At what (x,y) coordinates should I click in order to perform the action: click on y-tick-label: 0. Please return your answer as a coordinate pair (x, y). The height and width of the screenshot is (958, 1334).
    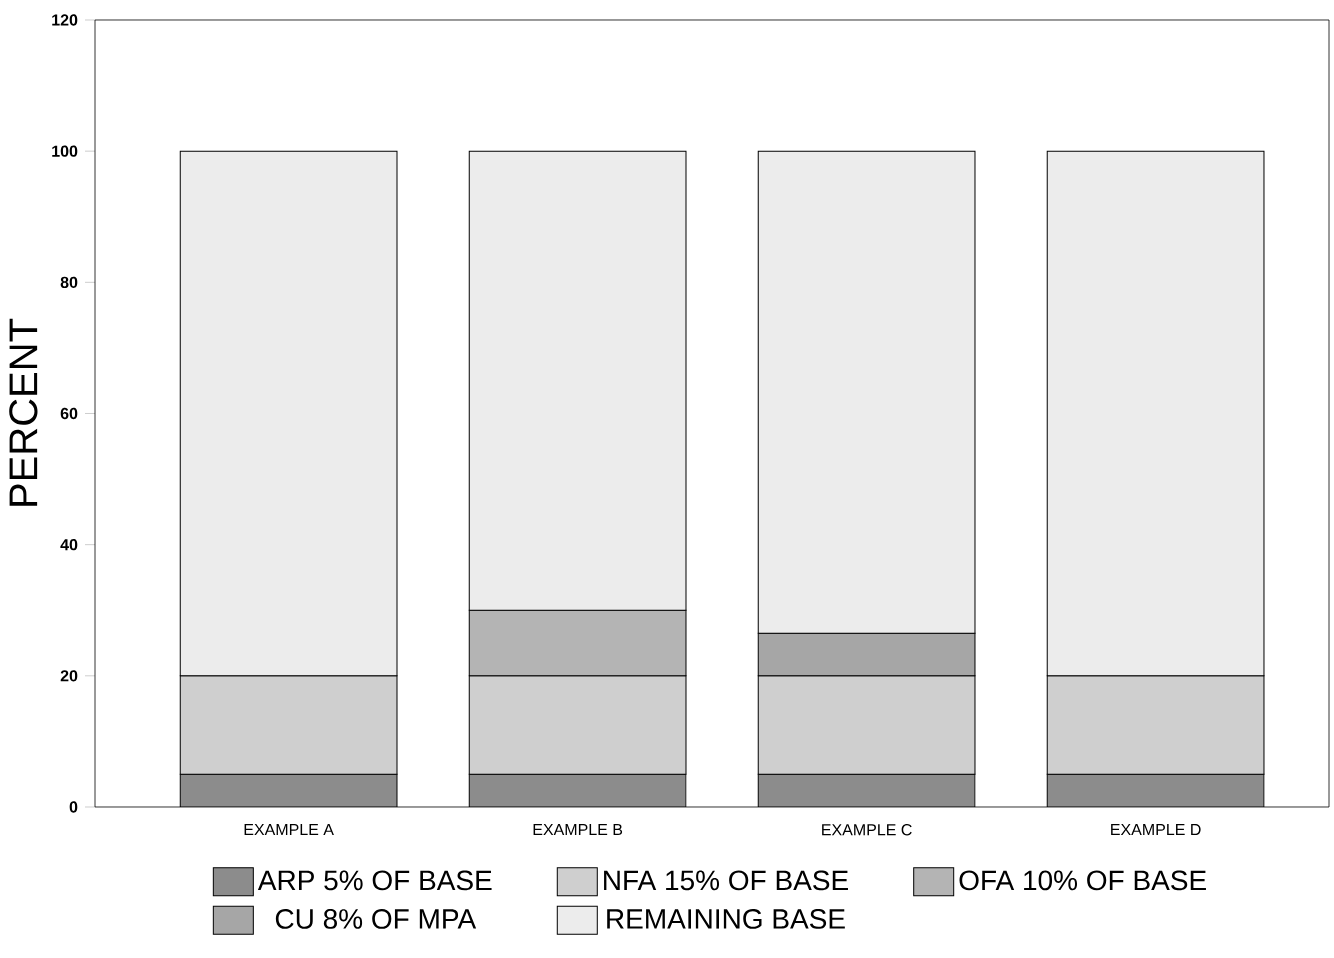
    Looking at the image, I should click on (73, 807).